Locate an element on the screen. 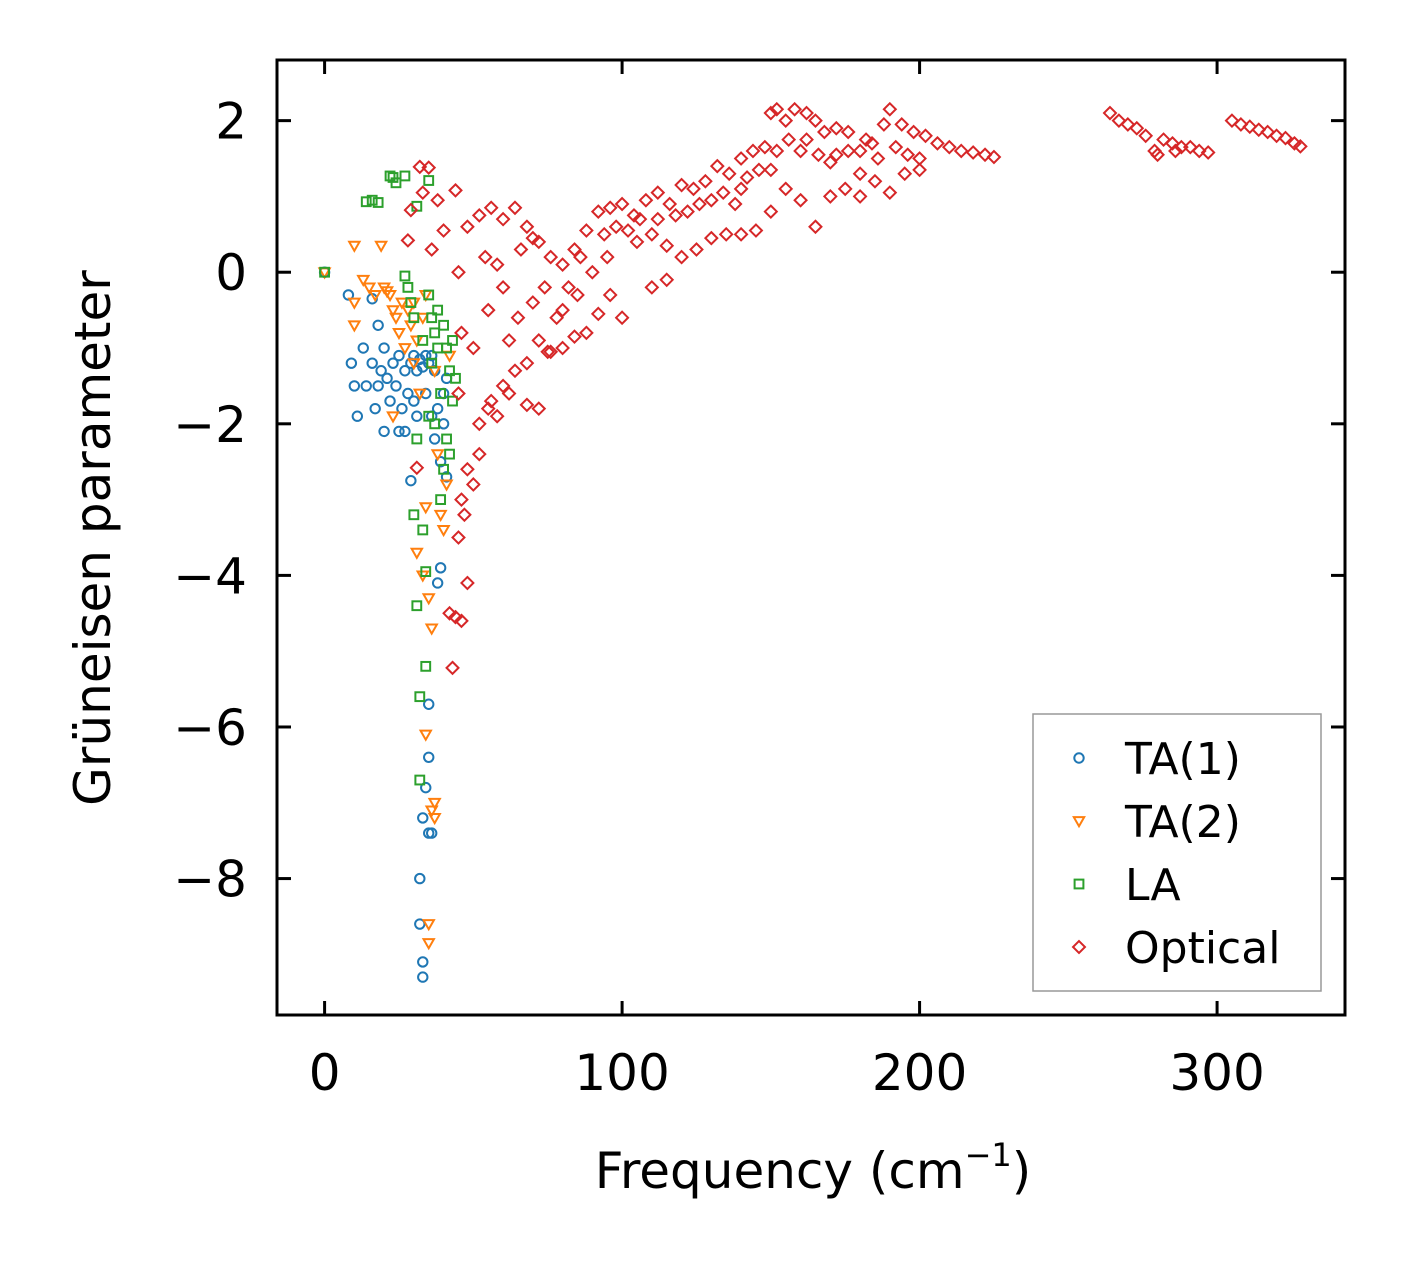  y-tick-label: −8 is located at coordinates (210, 880).